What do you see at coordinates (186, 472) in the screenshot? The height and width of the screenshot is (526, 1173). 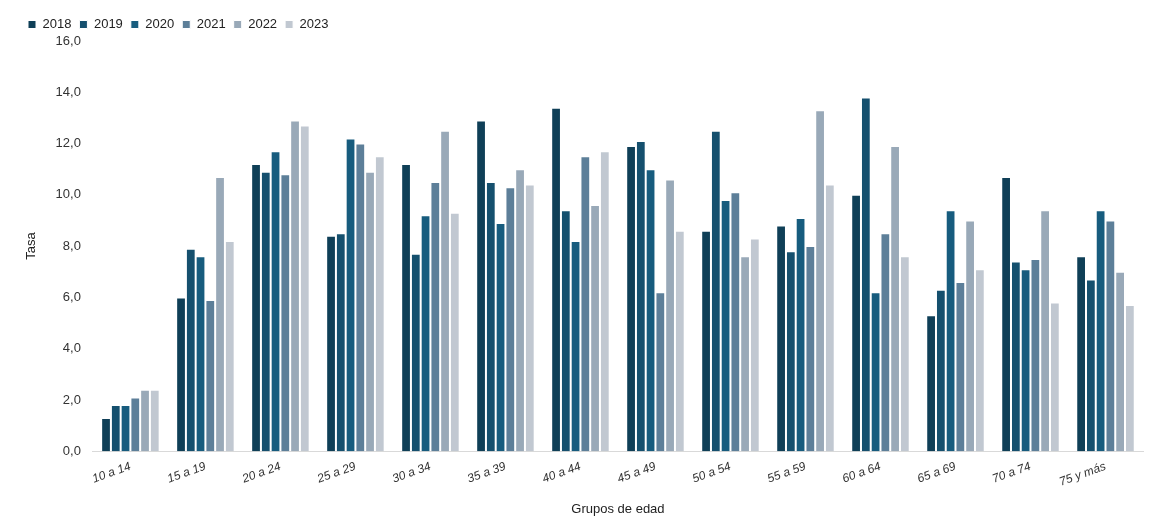 I see `x-tick-label: 15 a 19` at bounding box center [186, 472].